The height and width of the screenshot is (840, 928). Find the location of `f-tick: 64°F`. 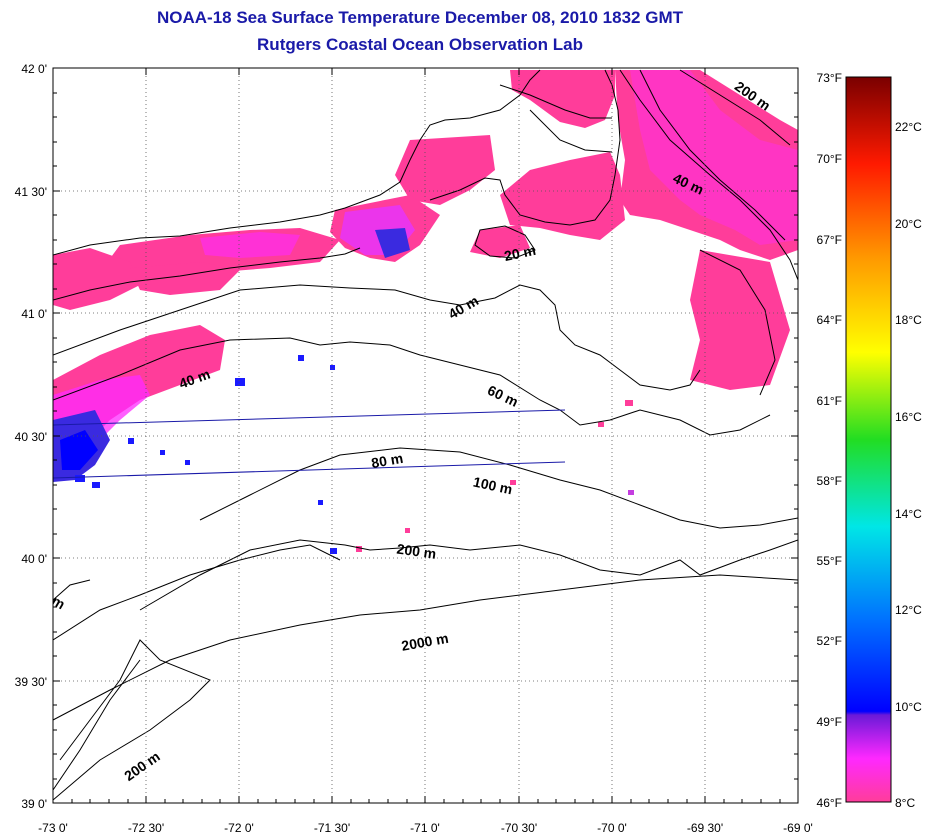

f-tick: 64°F is located at coordinates (829, 320).